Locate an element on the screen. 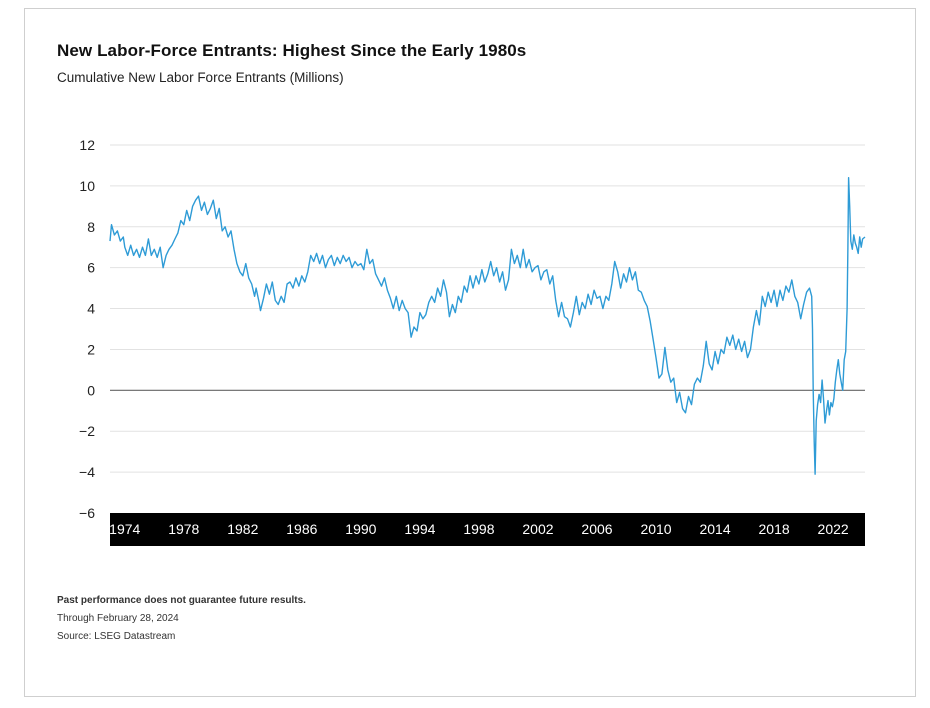 The height and width of the screenshot is (708, 930). y-tick-label: 8 is located at coordinates (91, 227).